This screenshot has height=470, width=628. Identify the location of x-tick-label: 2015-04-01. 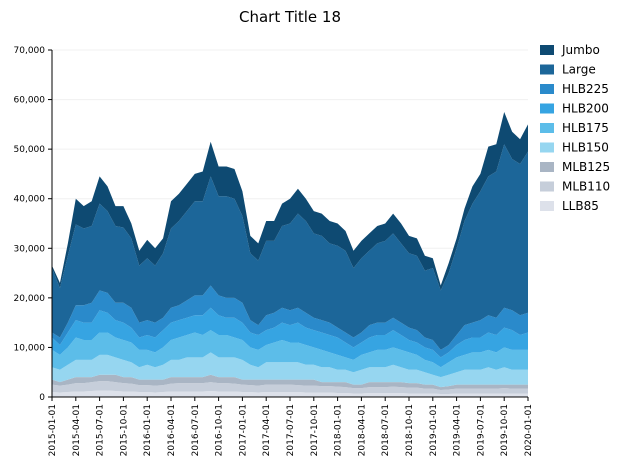
(77, 430).